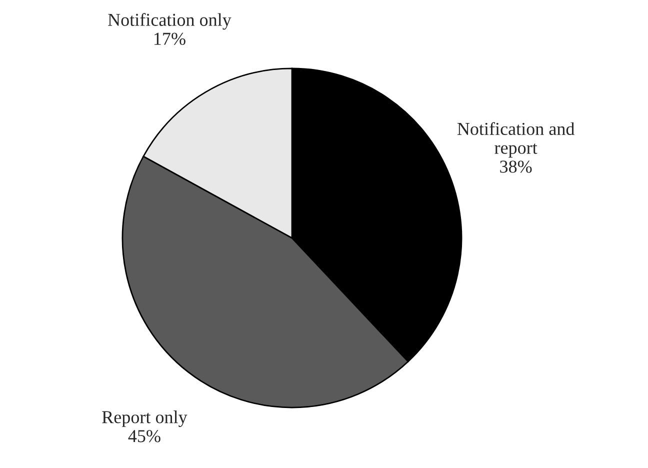 The height and width of the screenshot is (468, 648). Describe the element at coordinates (516, 166) in the screenshot. I see `data-label: 38%` at that location.